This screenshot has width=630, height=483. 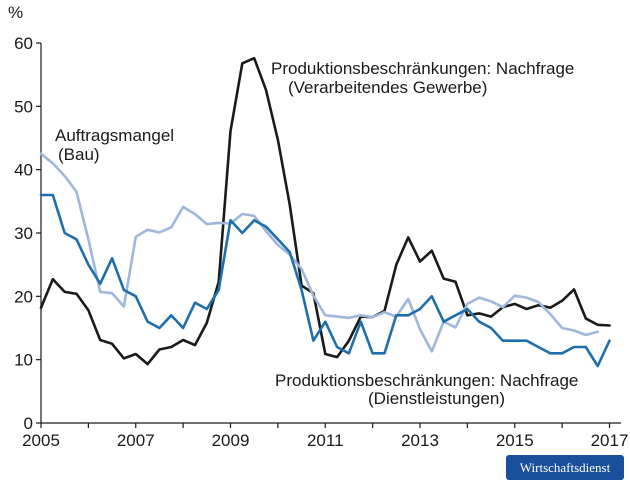 I want to click on annotation-services-line2: (Dienstleistungen), so click(x=436, y=398).